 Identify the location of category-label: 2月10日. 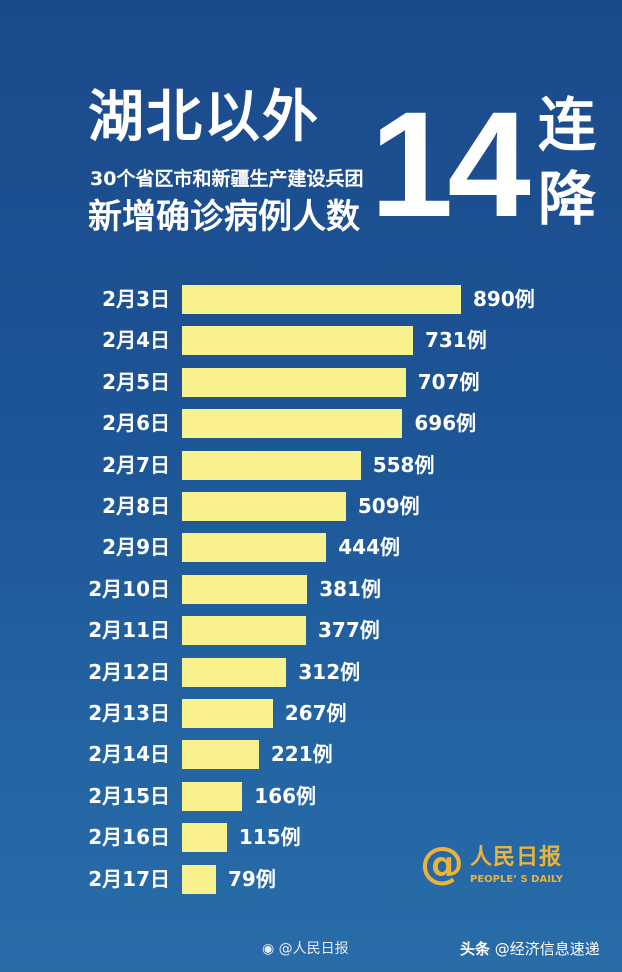
(129, 588).